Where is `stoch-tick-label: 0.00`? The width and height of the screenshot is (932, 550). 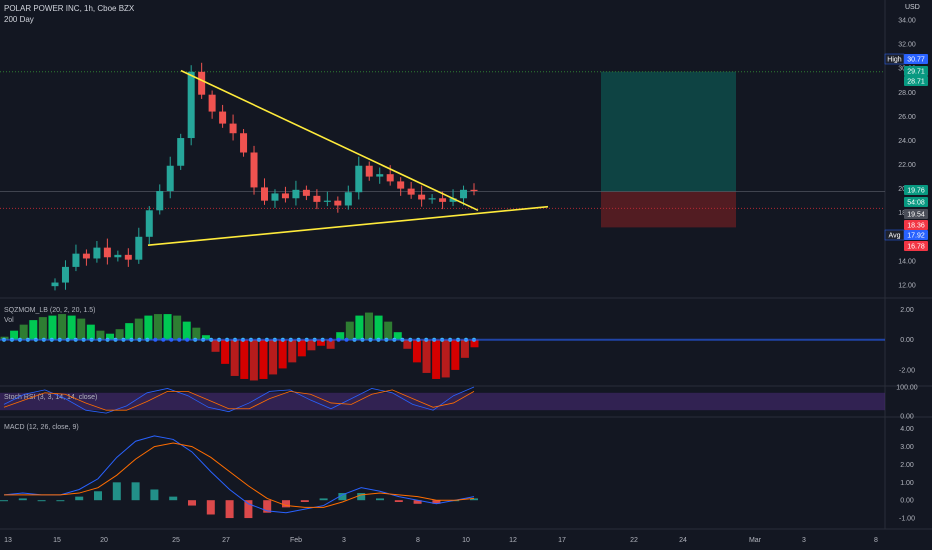
stoch-tick-label: 0.00 is located at coordinates (907, 417).